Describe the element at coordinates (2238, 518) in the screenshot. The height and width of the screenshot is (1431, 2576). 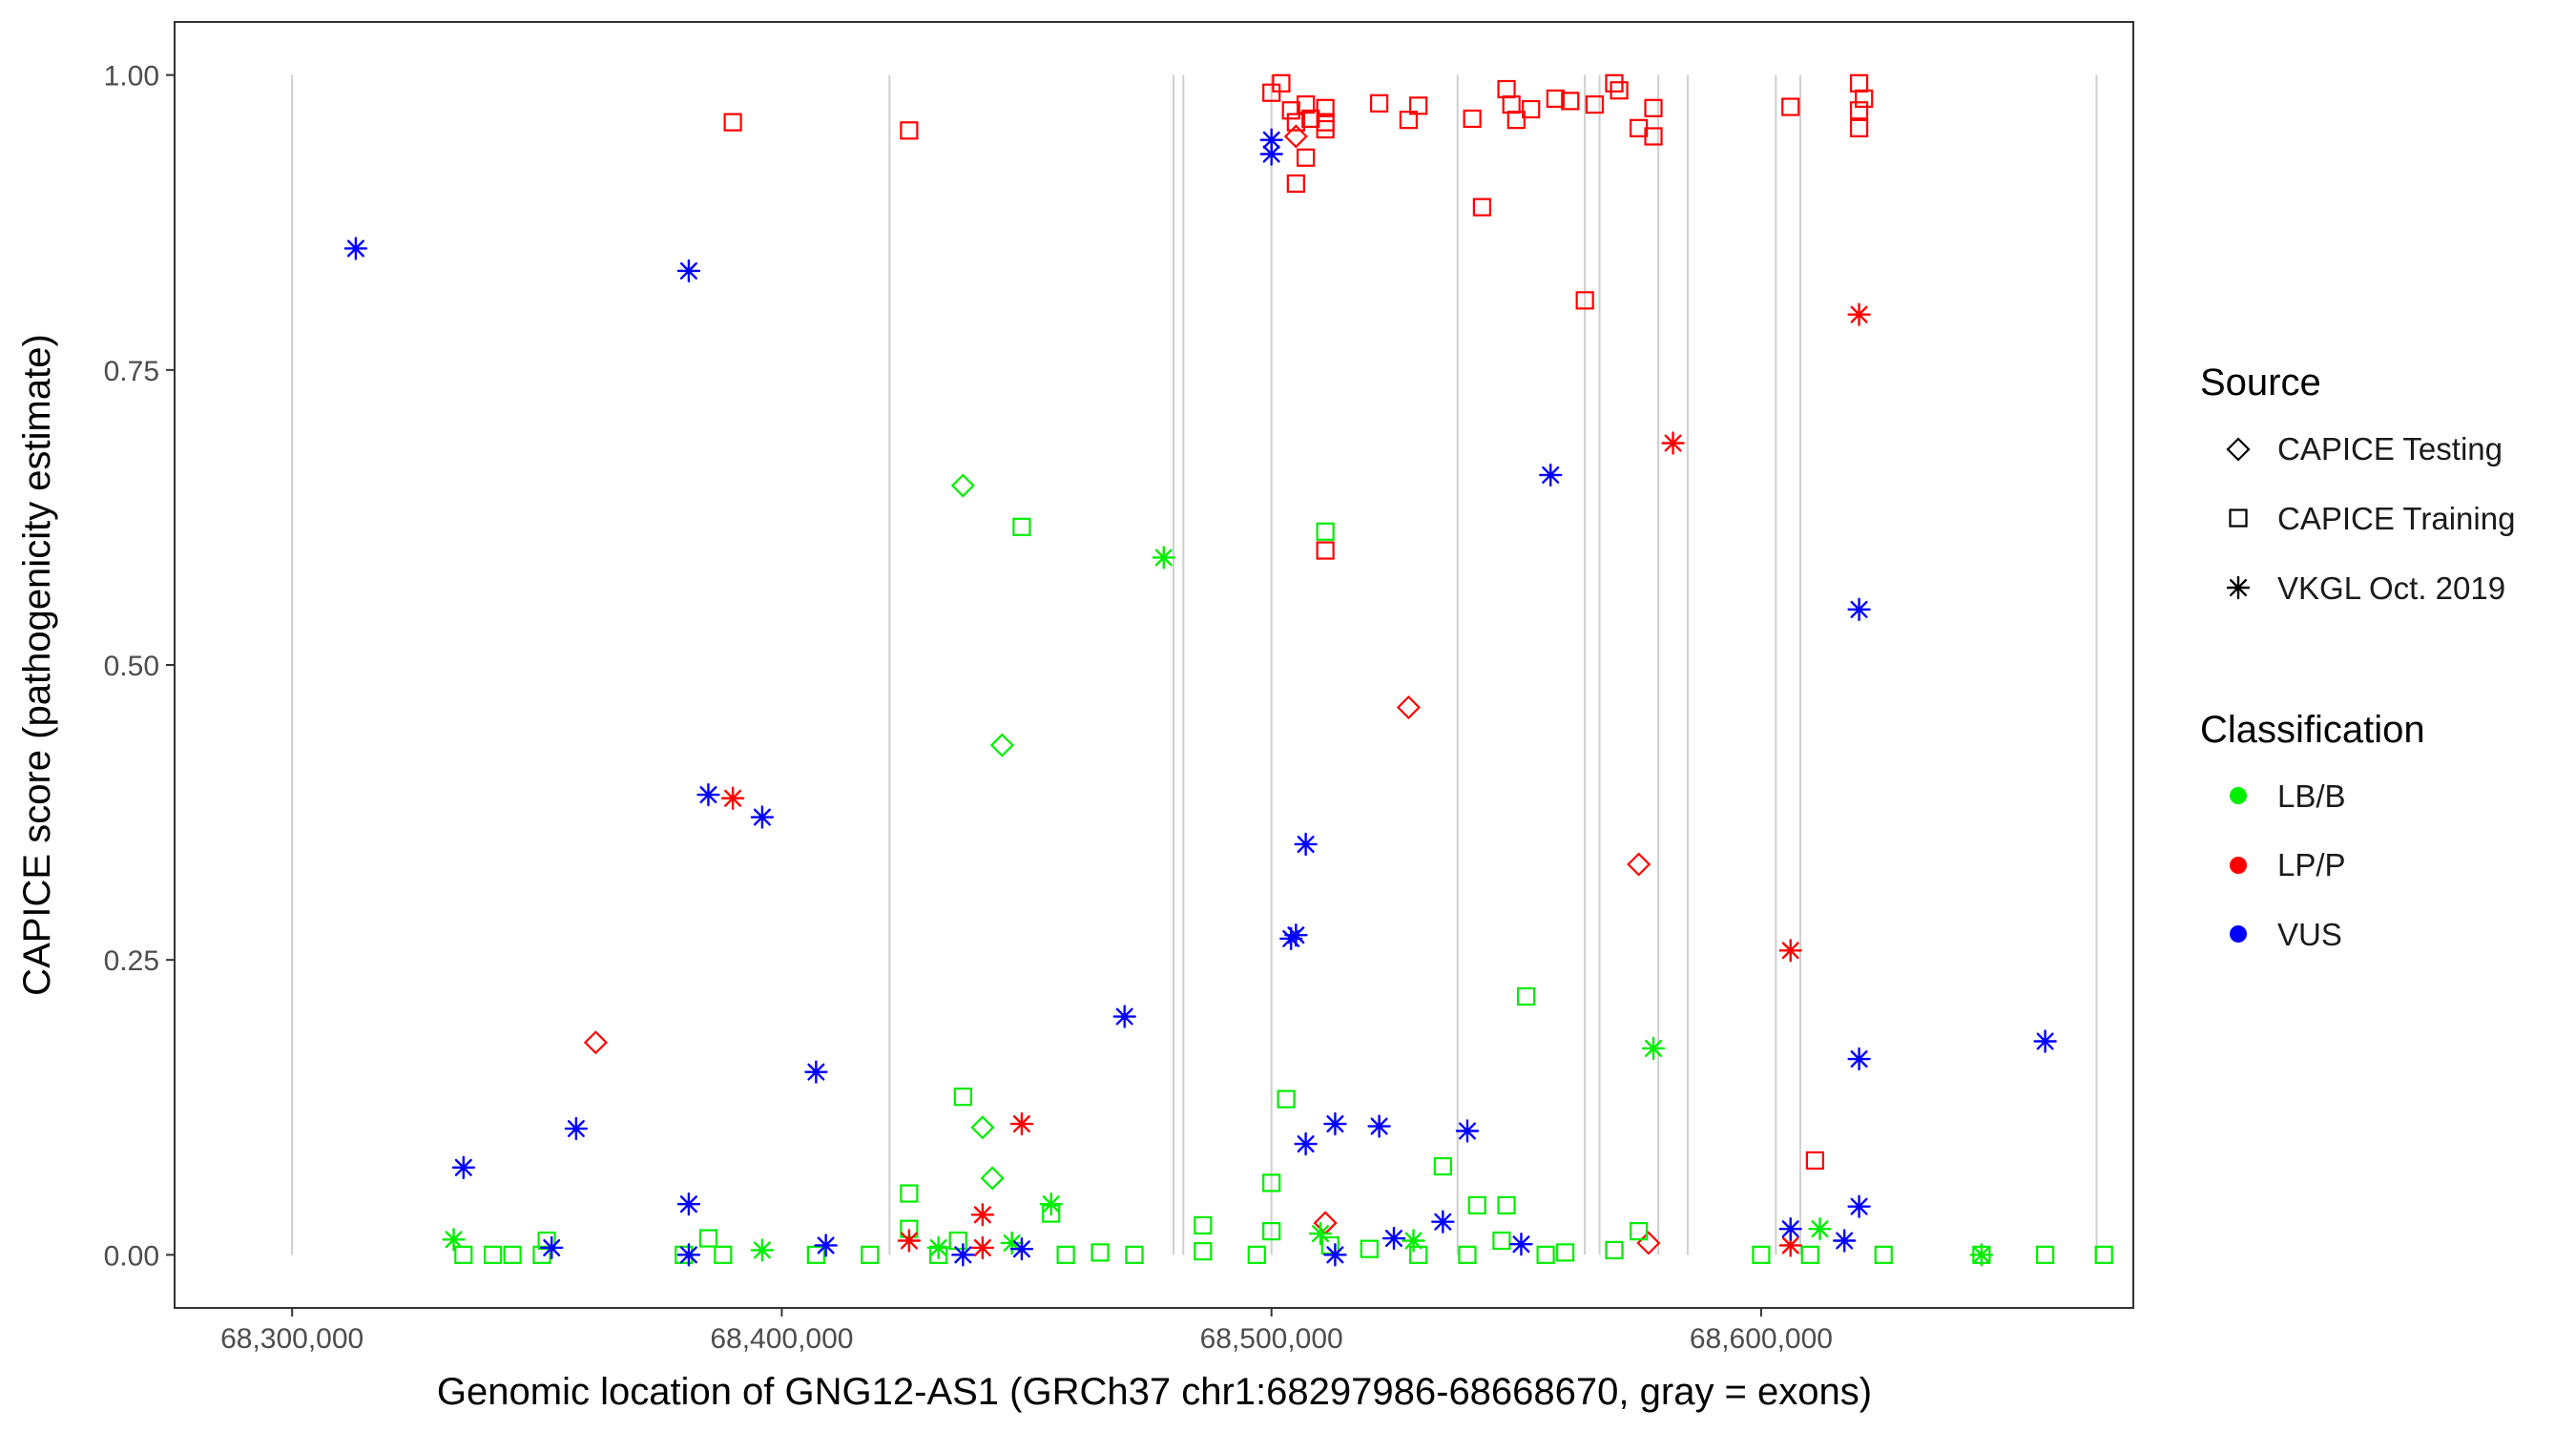
I see `legend-key-square` at that location.